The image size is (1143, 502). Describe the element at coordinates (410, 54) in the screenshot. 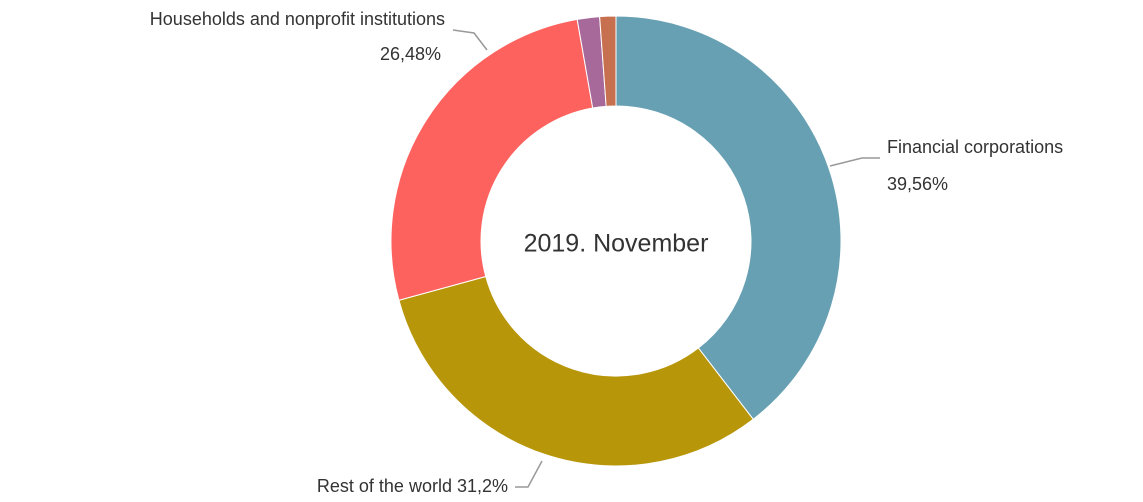

I see `value-label: 26,48%` at that location.